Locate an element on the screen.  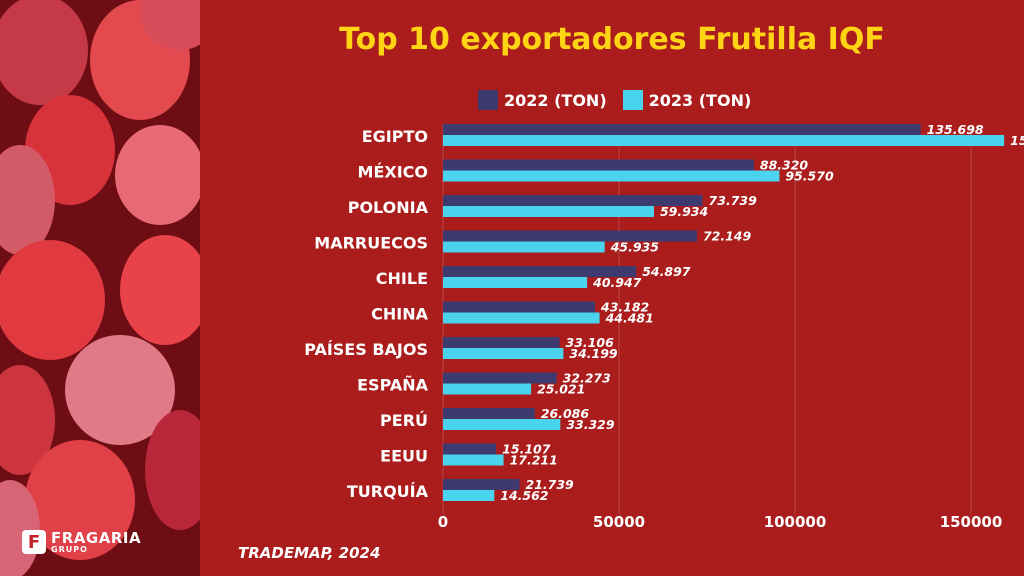
legend-label-2023: 2023 (TON) is located at coordinates (700, 100).